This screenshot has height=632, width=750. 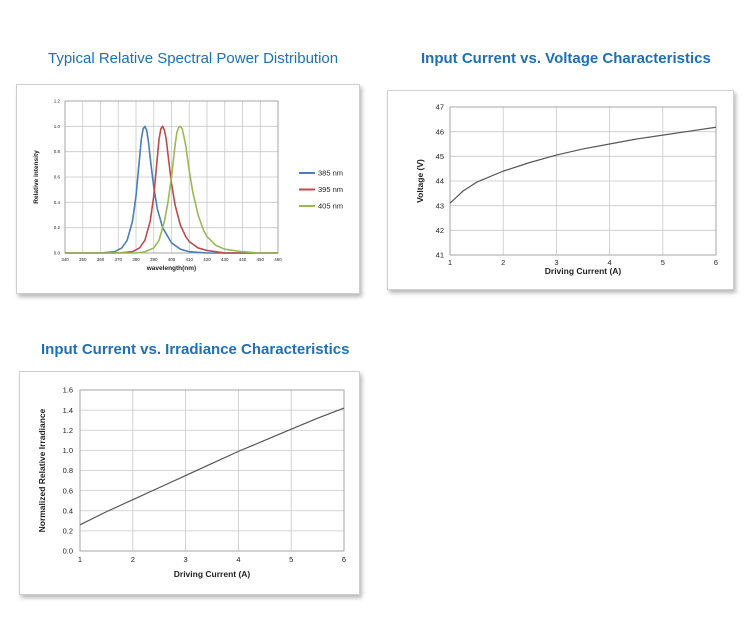 I want to click on x-tick-label: 390, so click(x=154, y=259).